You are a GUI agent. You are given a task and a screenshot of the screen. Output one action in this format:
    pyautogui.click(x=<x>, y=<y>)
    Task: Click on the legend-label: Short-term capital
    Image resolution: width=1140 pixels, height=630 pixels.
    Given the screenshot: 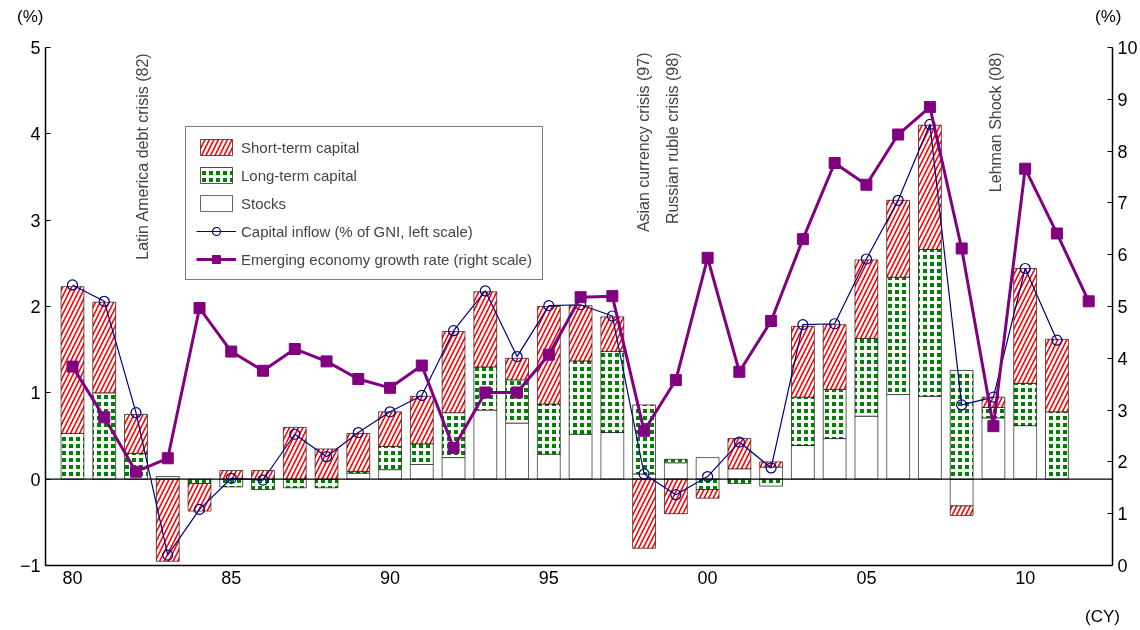 What is the action you would take?
    pyautogui.click(x=300, y=147)
    